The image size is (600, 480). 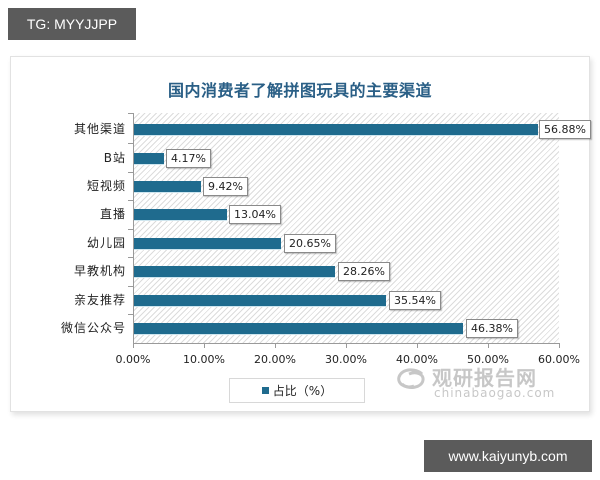 I want to click on x-tick-label: 20.00%, so click(x=275, y=359).